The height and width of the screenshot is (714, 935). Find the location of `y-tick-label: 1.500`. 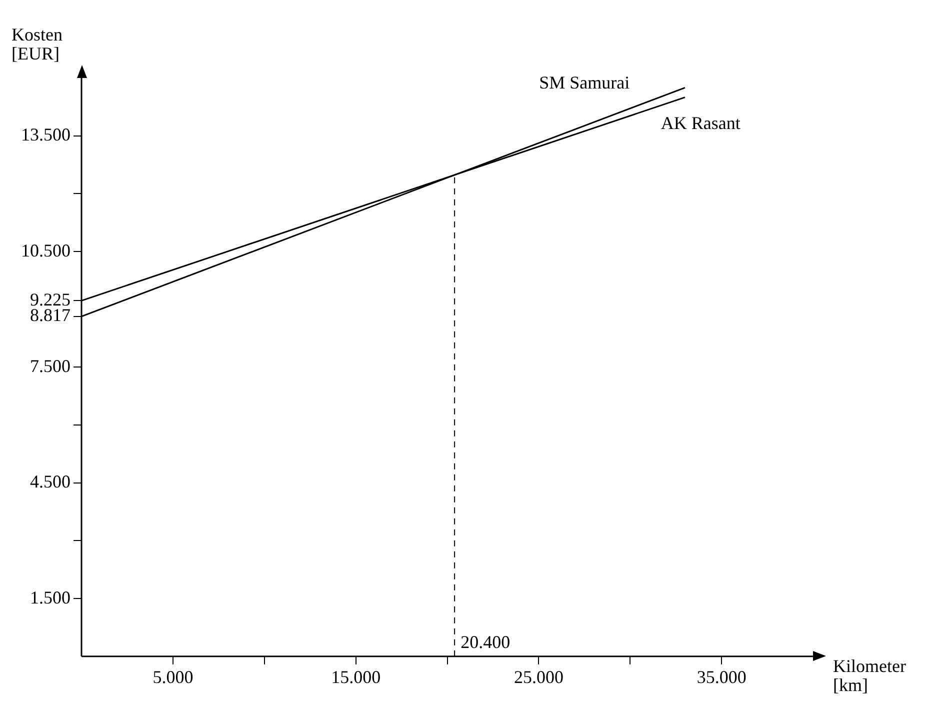

y-tick-label: 1.500 is located at coordinates (50, 597).